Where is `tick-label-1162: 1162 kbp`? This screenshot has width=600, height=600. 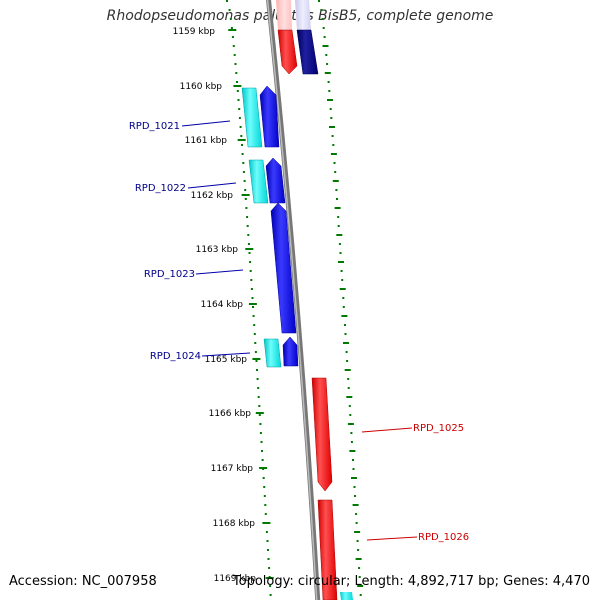 tick-label-1162: 1162 kbp is located at coordinates (212, 196).